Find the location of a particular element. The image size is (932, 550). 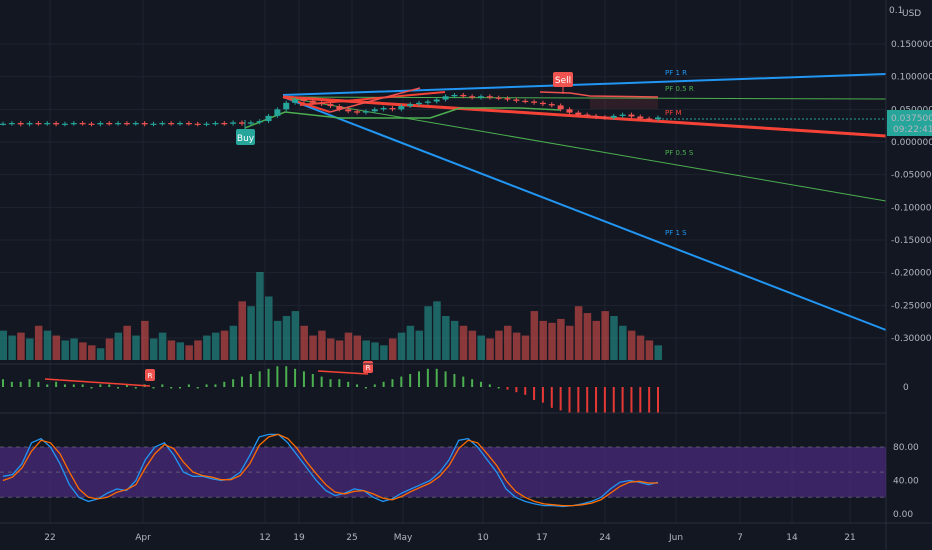

candles is located at coordinates (330, 110).